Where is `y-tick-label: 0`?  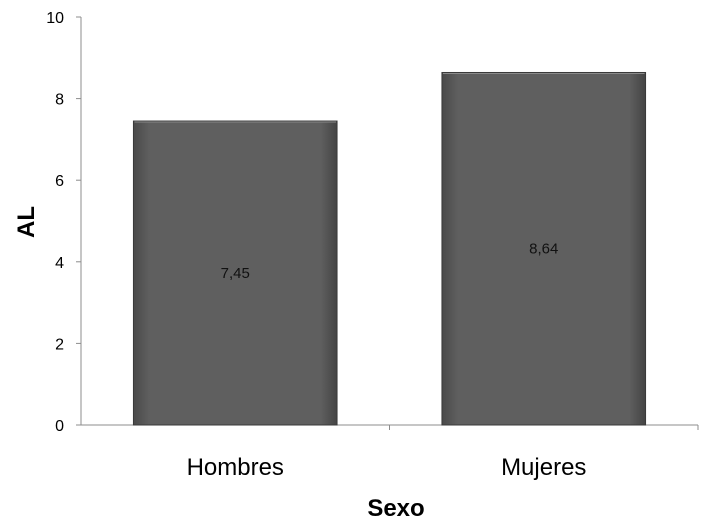
y-tick-label: 0 is located at coordinates (59, 426).